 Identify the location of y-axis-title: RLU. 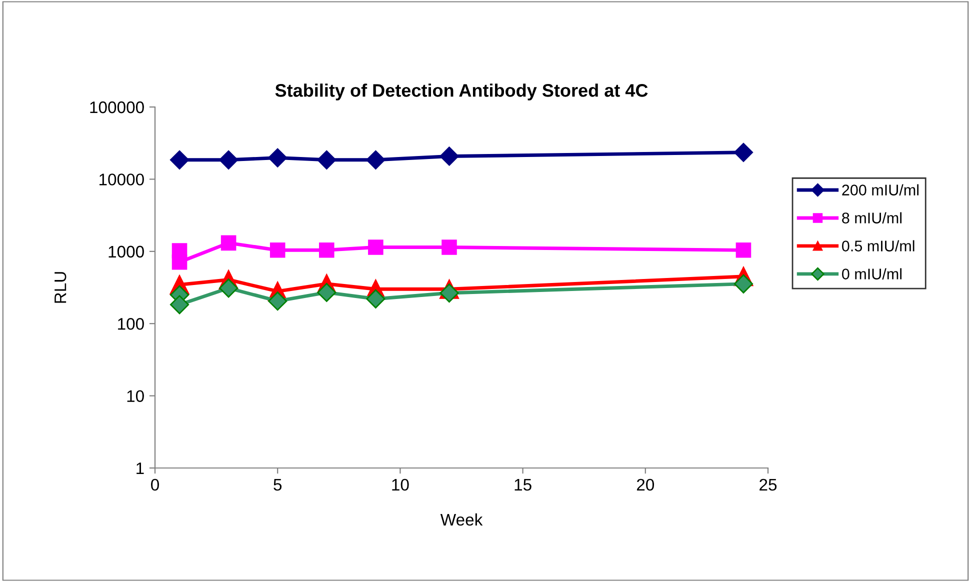
(60, 287).